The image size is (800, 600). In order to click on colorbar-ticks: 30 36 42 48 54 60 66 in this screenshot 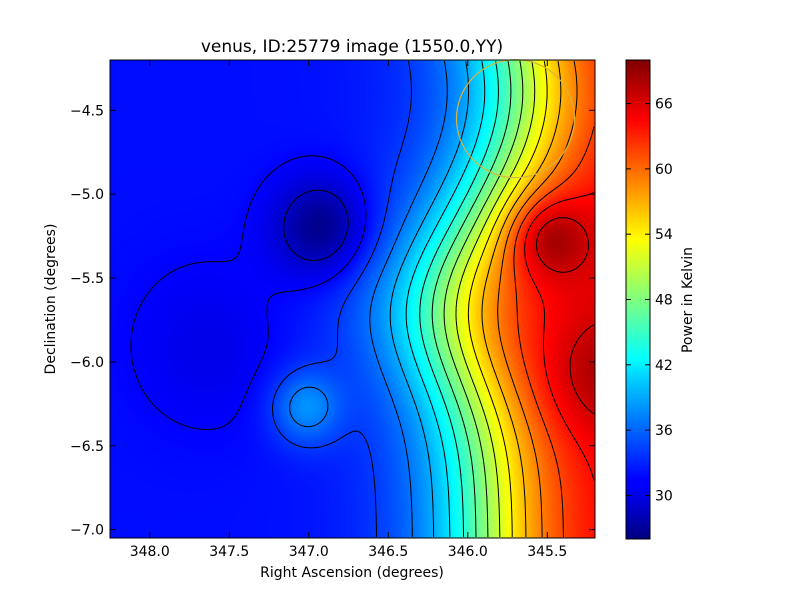, I will do `click(649, 300)`.